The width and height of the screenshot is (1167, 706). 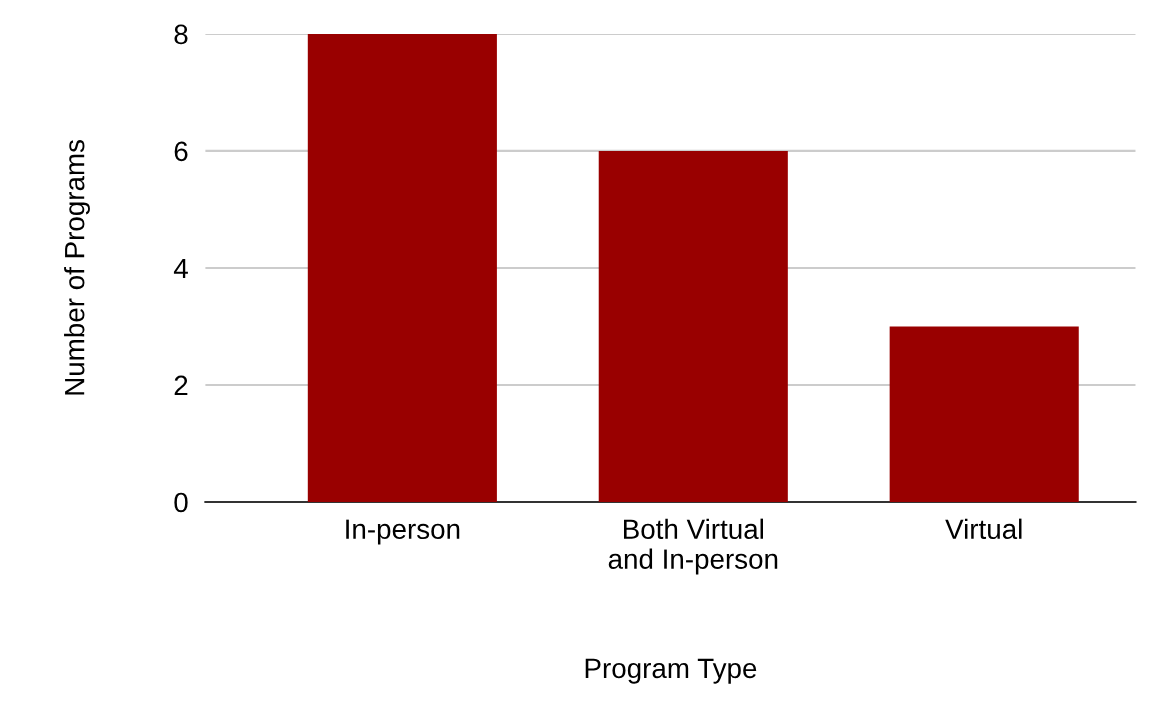 I want to click on y-tick-label: 8, so click(x=181, y=34).